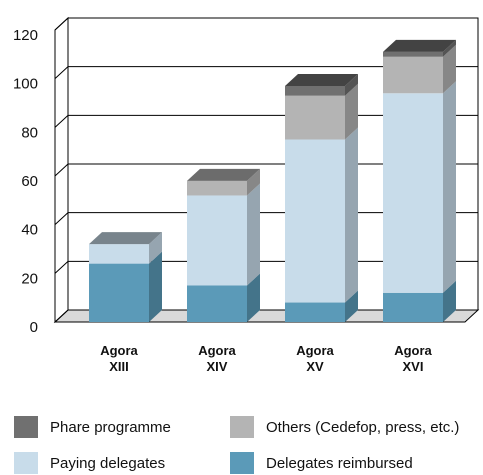 Image resolution: width=483 pixels, height=475 pixels. What do you see at coordinates (362, 427) in the screenshot?
I see `legend-label: Others (Cedefop, press, etc.)` at bounding box center [362, 427].